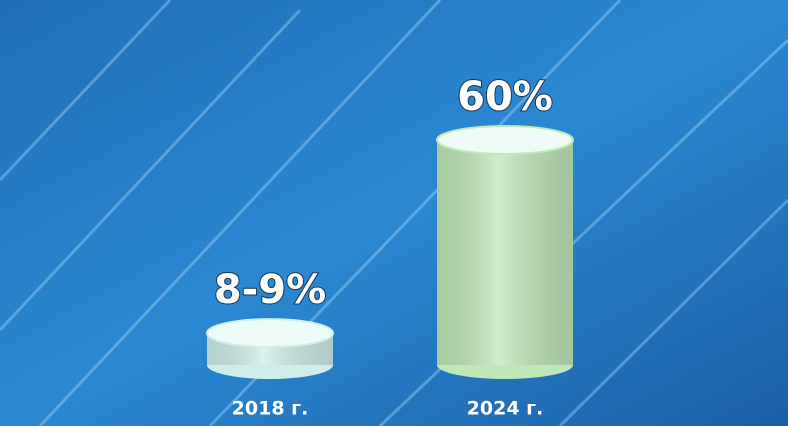 The width and height of the screenshot is (788, 426). I want to click on category-label: 2018 г., so click(270, 409).